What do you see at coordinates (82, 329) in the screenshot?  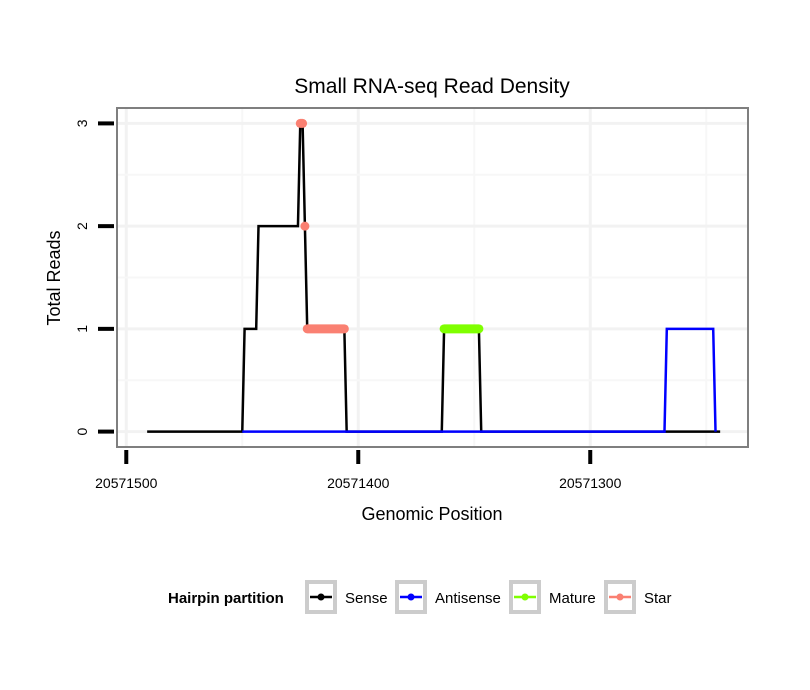 I see `y-tick-label: 1` at bounding box center [82, 329].